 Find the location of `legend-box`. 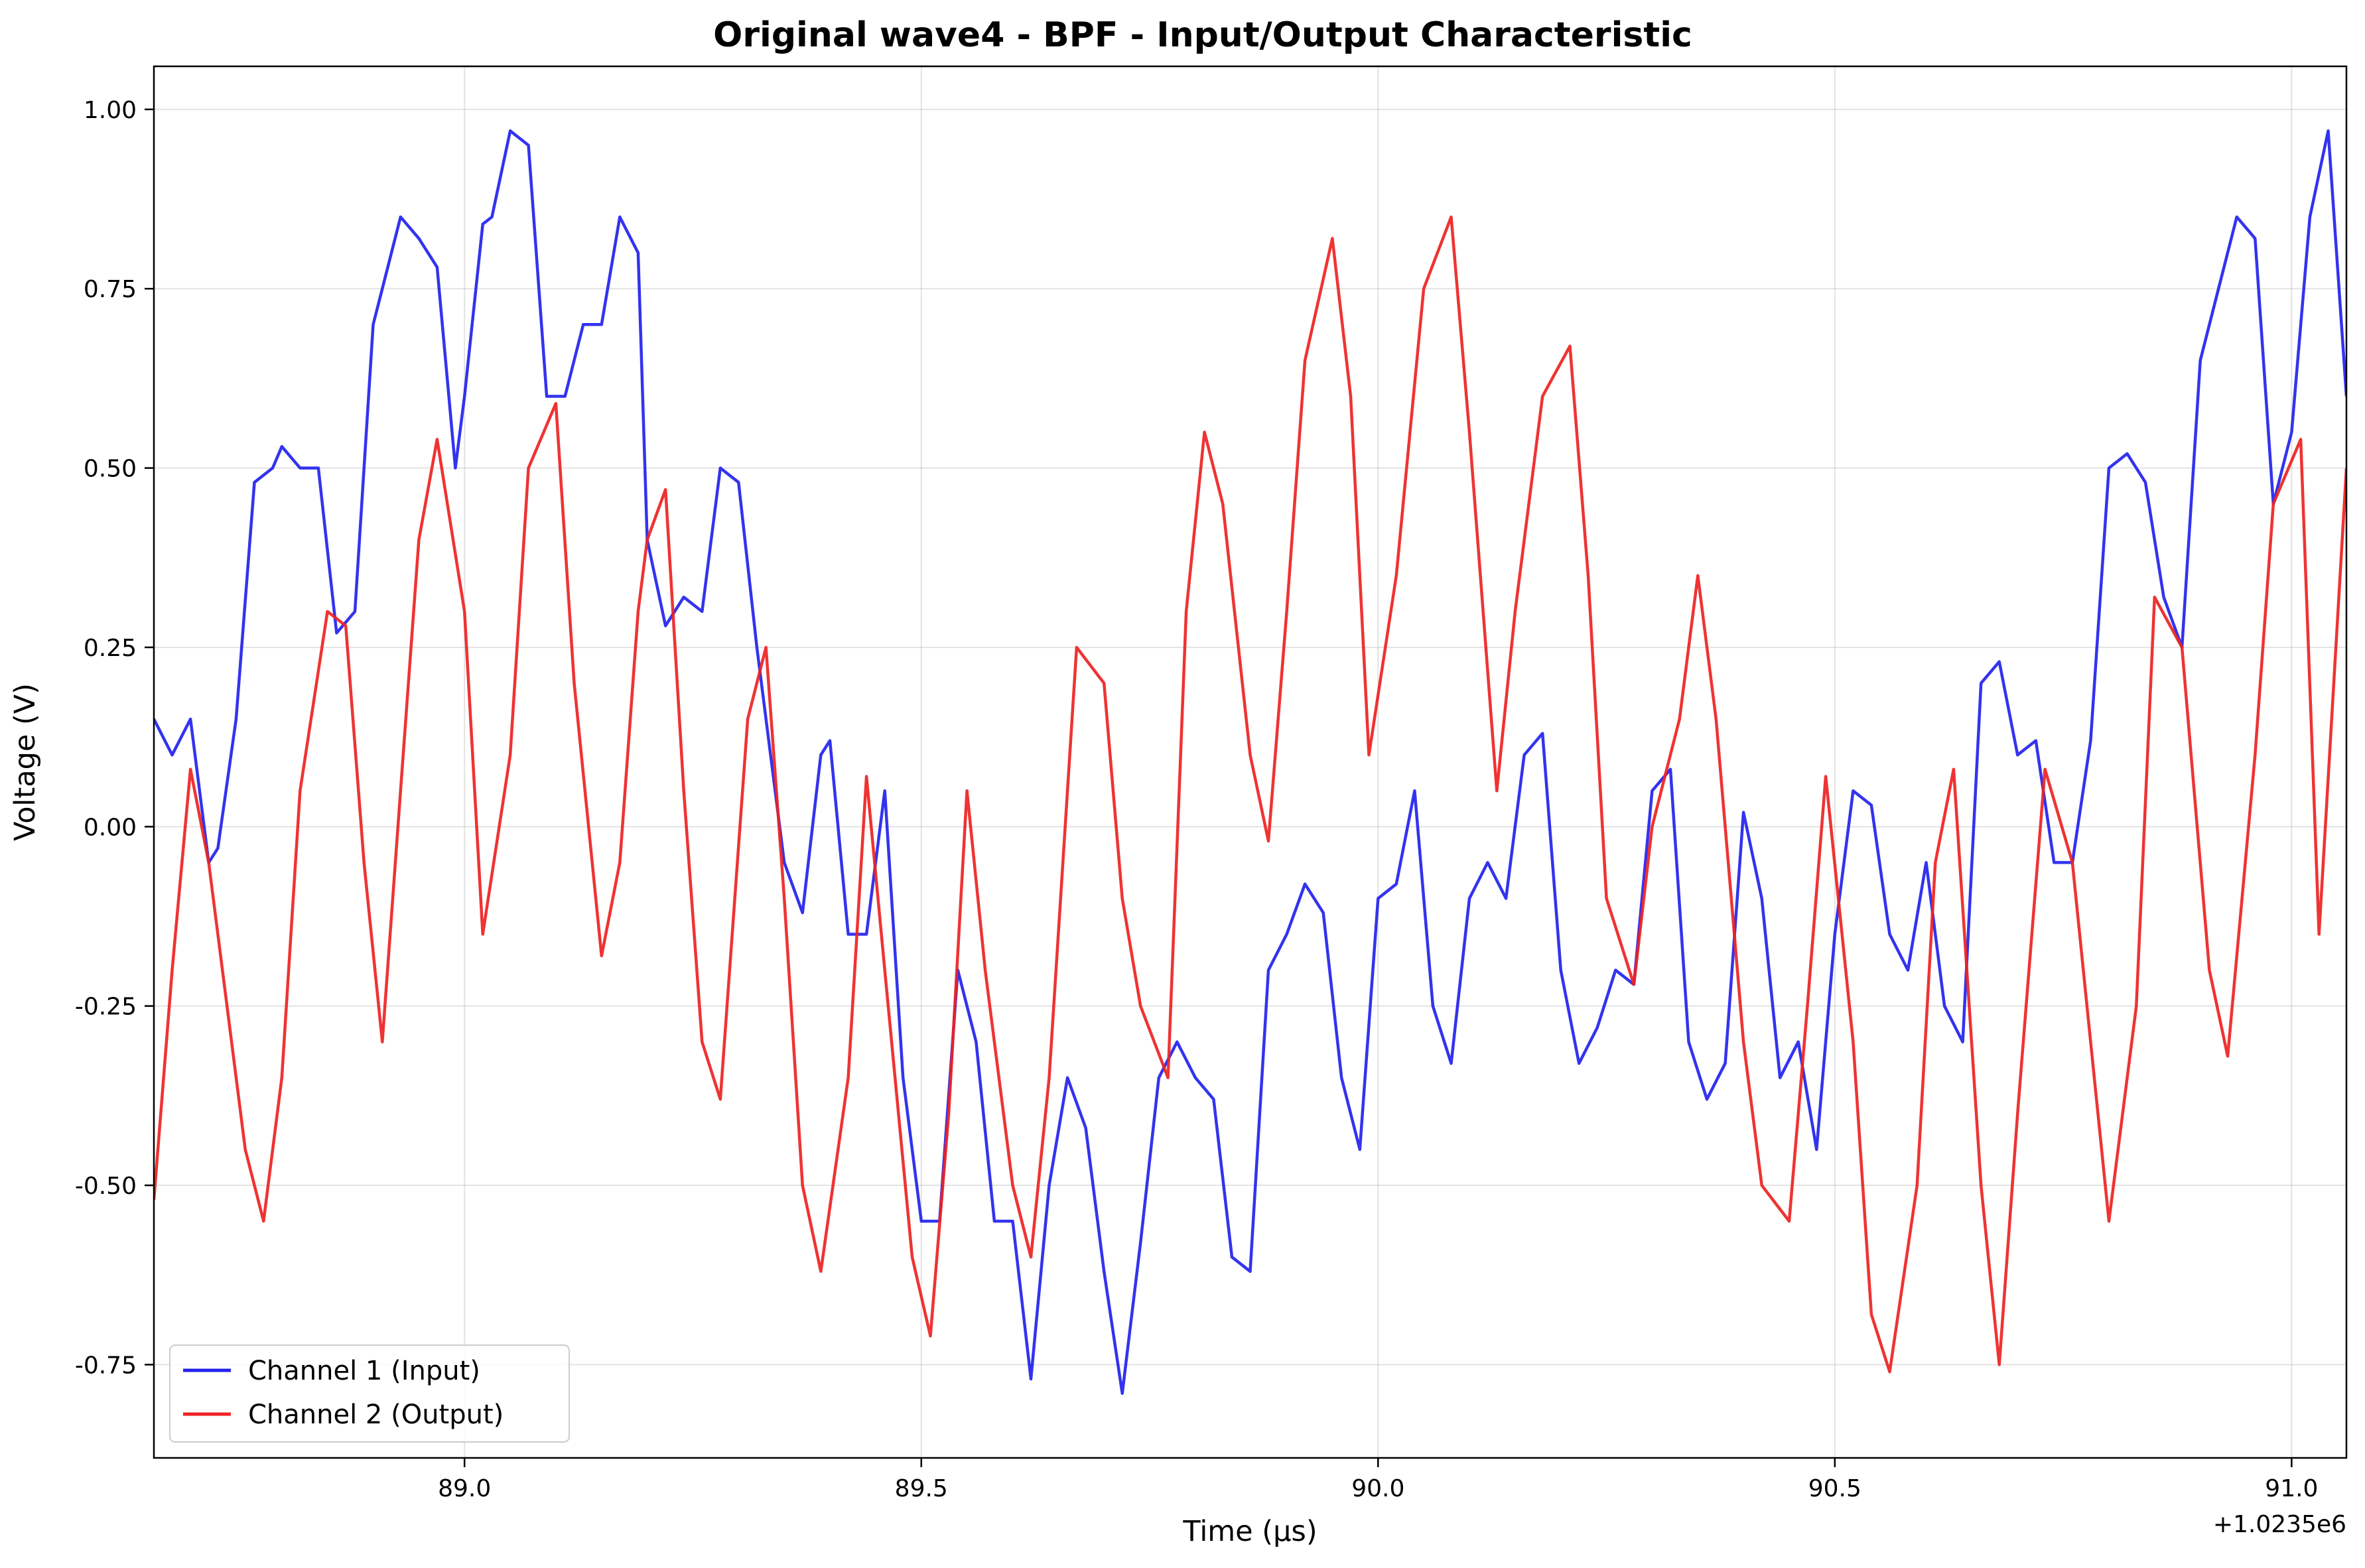

legend-box is located at coordinates (369, 1394).